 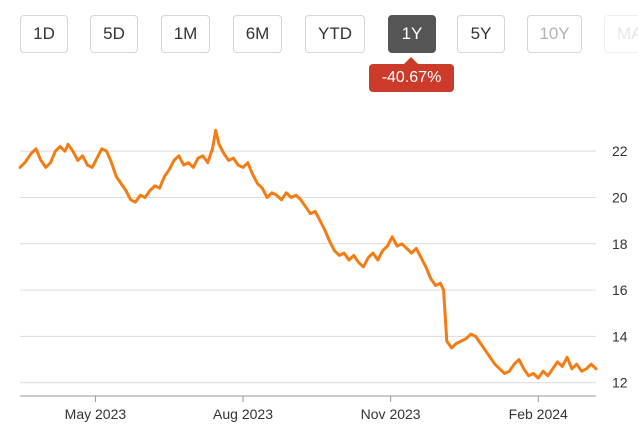 I want to click on change-badge-caret, so click(x=411, y=60).